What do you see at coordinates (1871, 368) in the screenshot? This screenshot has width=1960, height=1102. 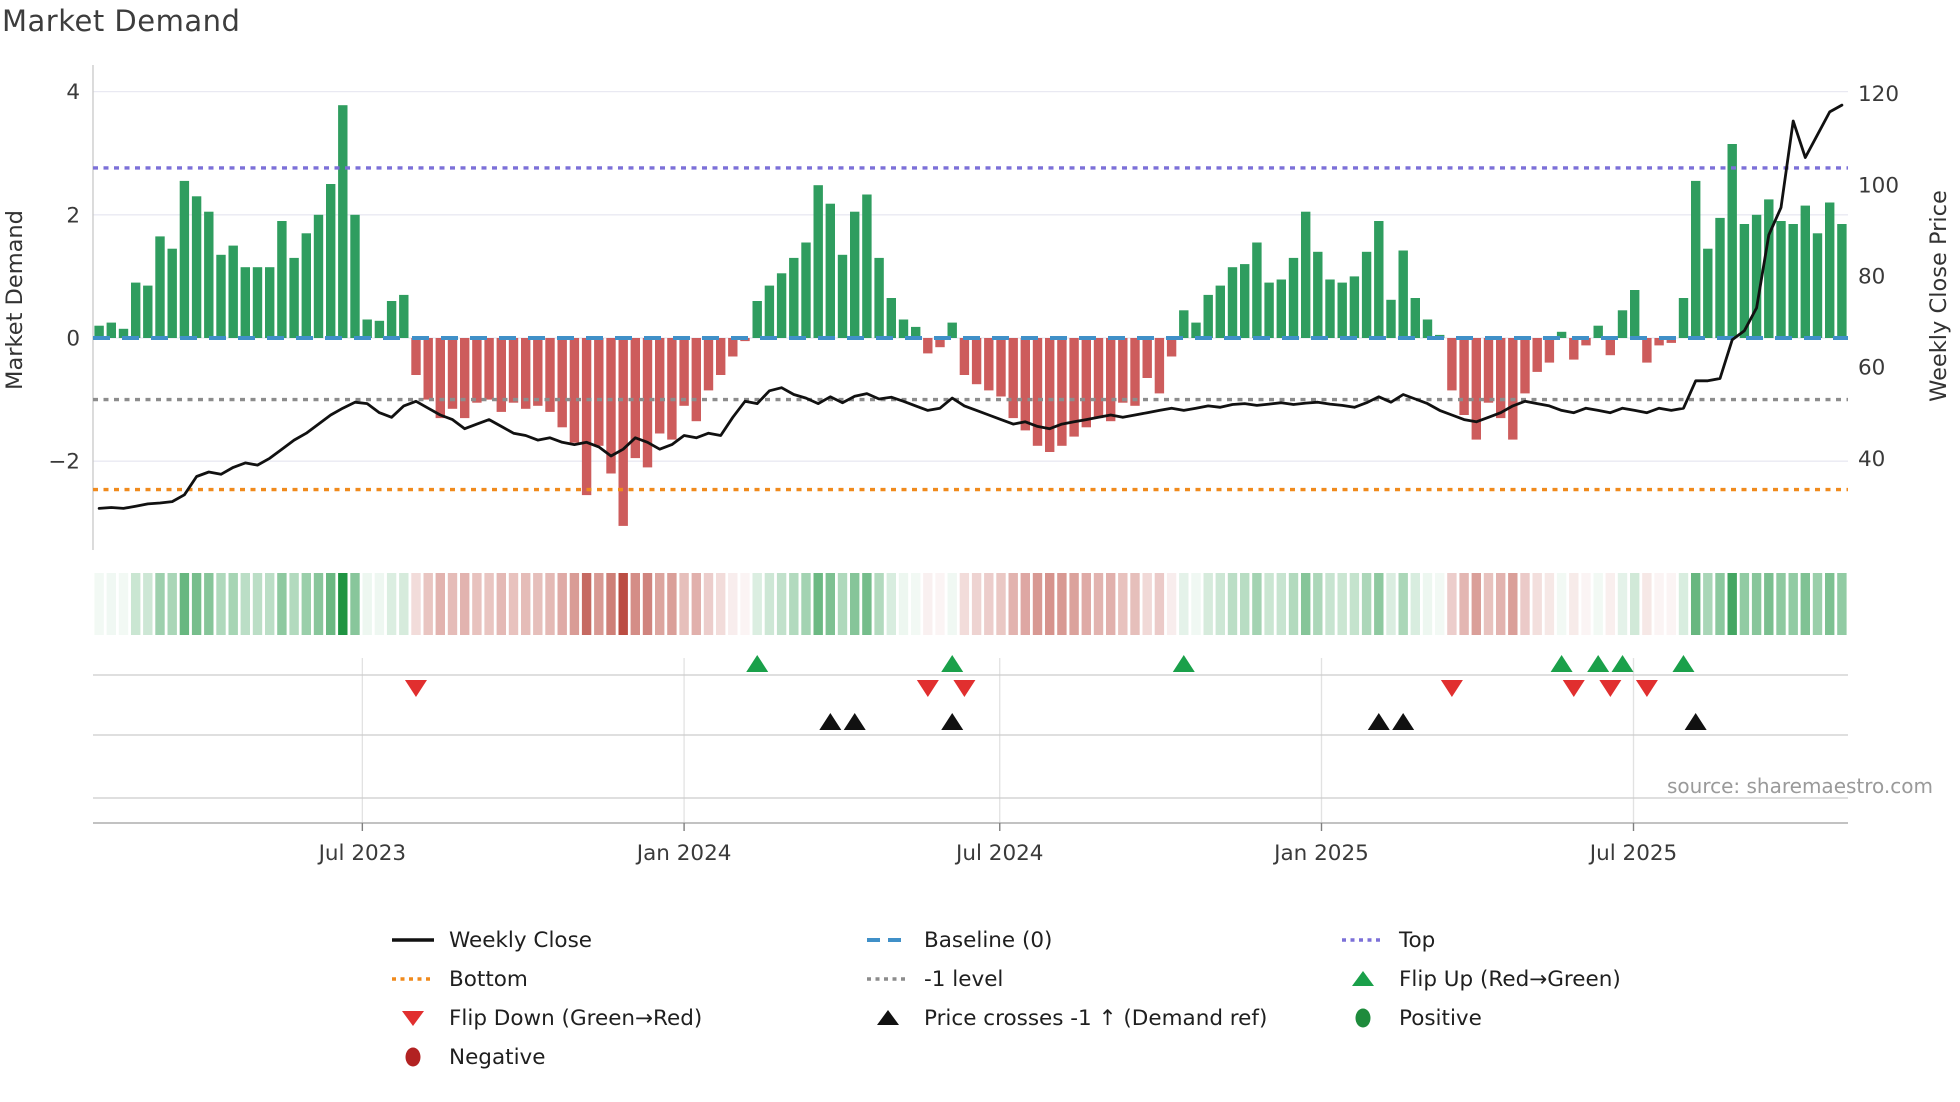 I see `y-tick-label-right: 60` at bounding box center [1871, 368].